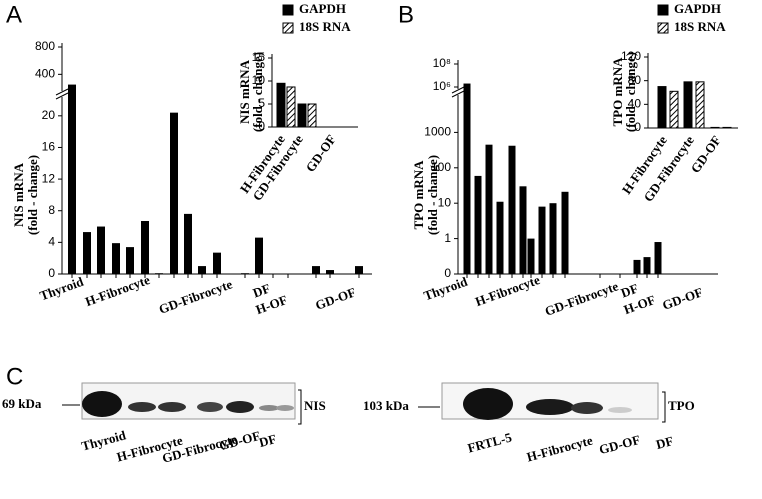  I want to click on group-label: H-Fibrocyte, so click(117, 290).